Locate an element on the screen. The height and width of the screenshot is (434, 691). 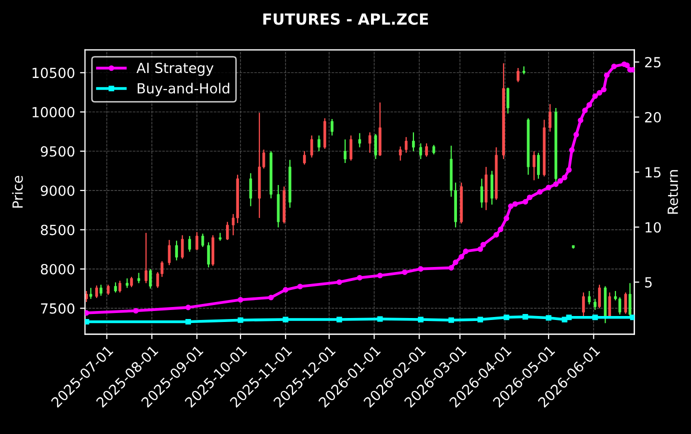
y-tick-label: 7500 is located at coordinates (57, 308).